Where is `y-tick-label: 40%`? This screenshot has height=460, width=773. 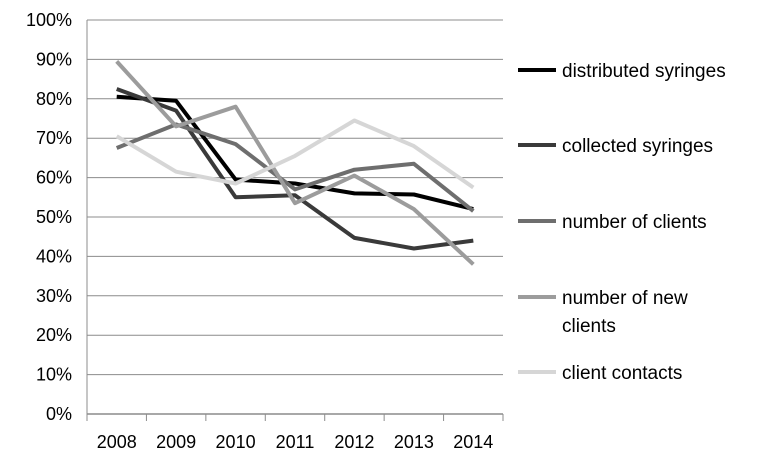 y-tick-label: 40% is located at coordinates (54, 256).